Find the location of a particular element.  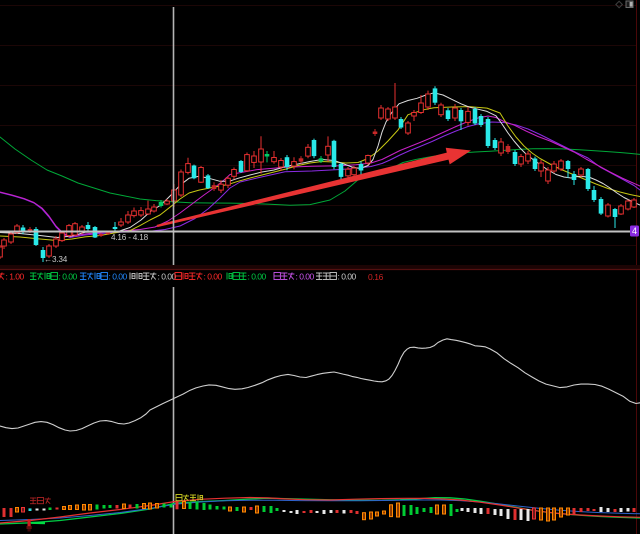

svg-text:: 1.00: : 1.00 is located at coordinates (15, 277).